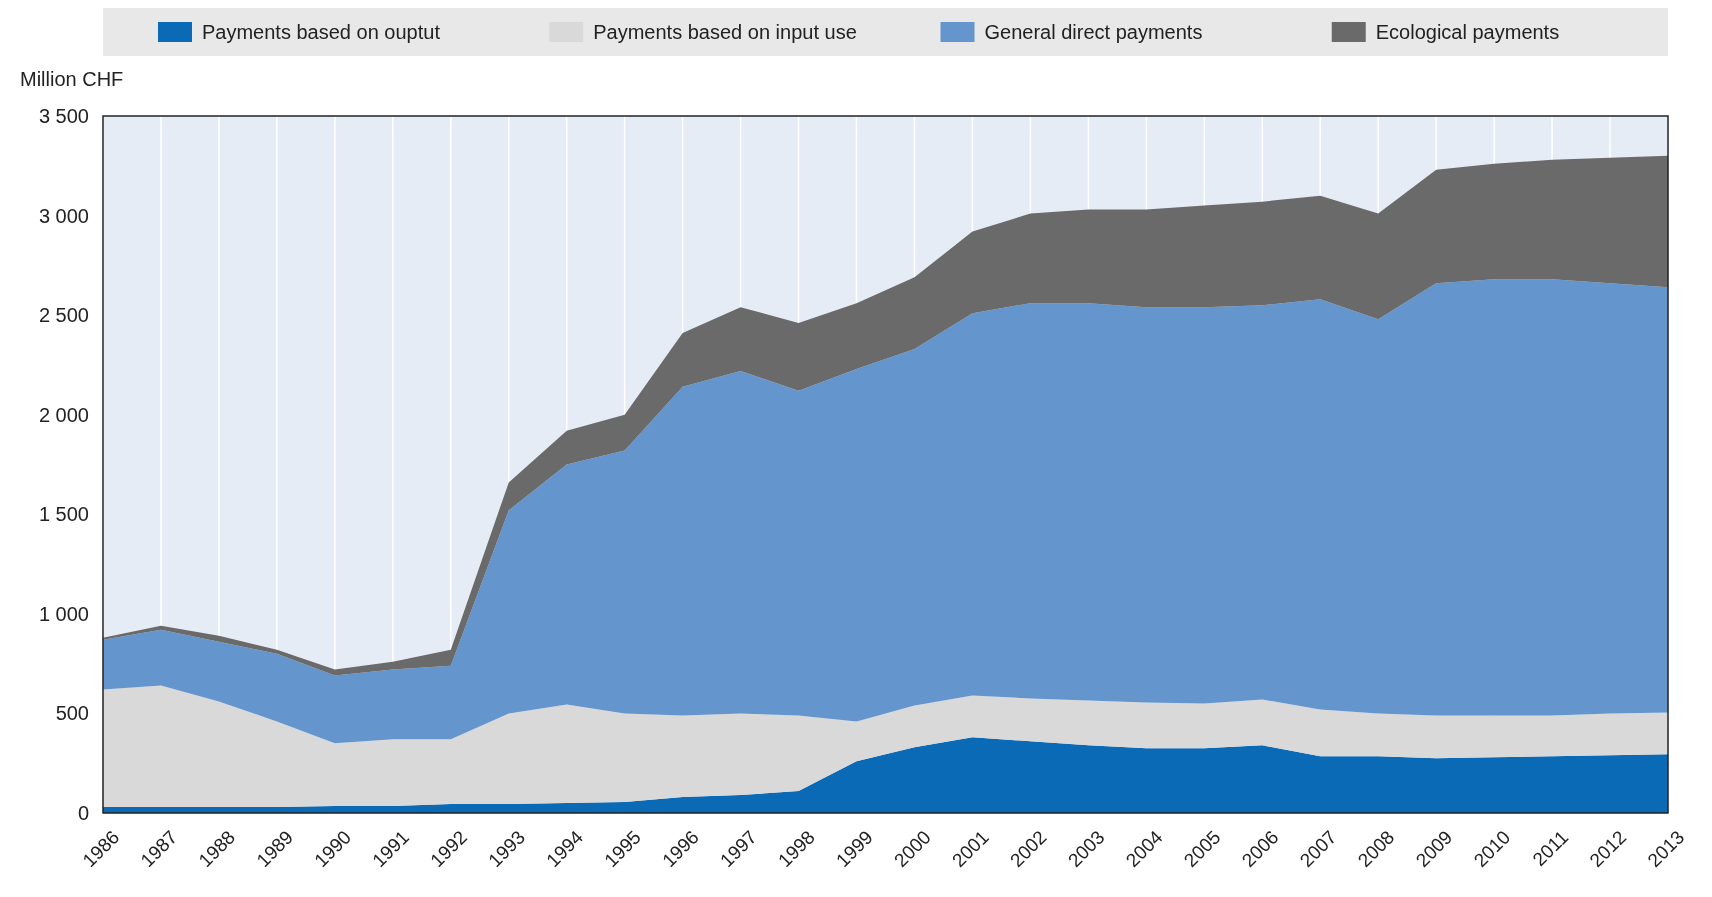 Image resolution: width=1712 pixels, height=897 pixels. I want to click on y-axis-title: Million CHF, so click(72, 79).